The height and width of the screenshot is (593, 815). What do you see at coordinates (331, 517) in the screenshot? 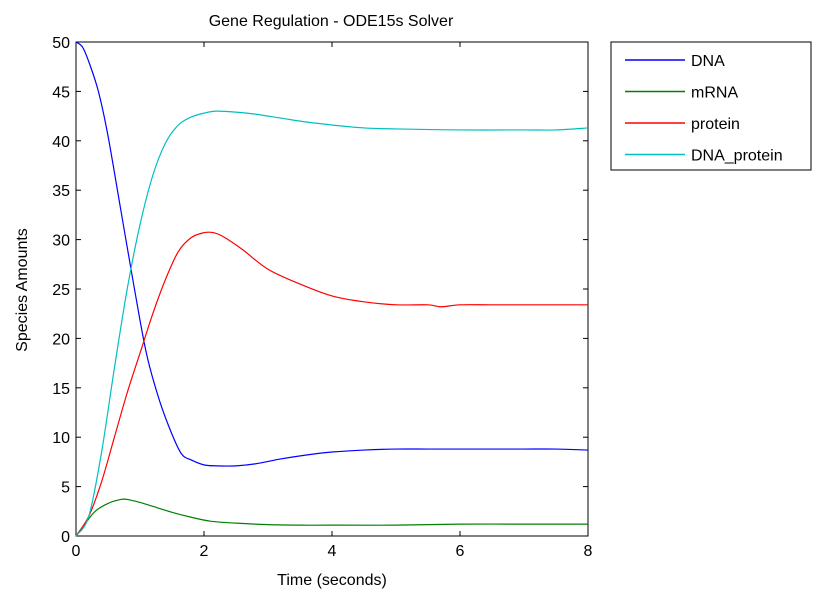
I see `series-line-mrna` at bounding box center [331, 517].